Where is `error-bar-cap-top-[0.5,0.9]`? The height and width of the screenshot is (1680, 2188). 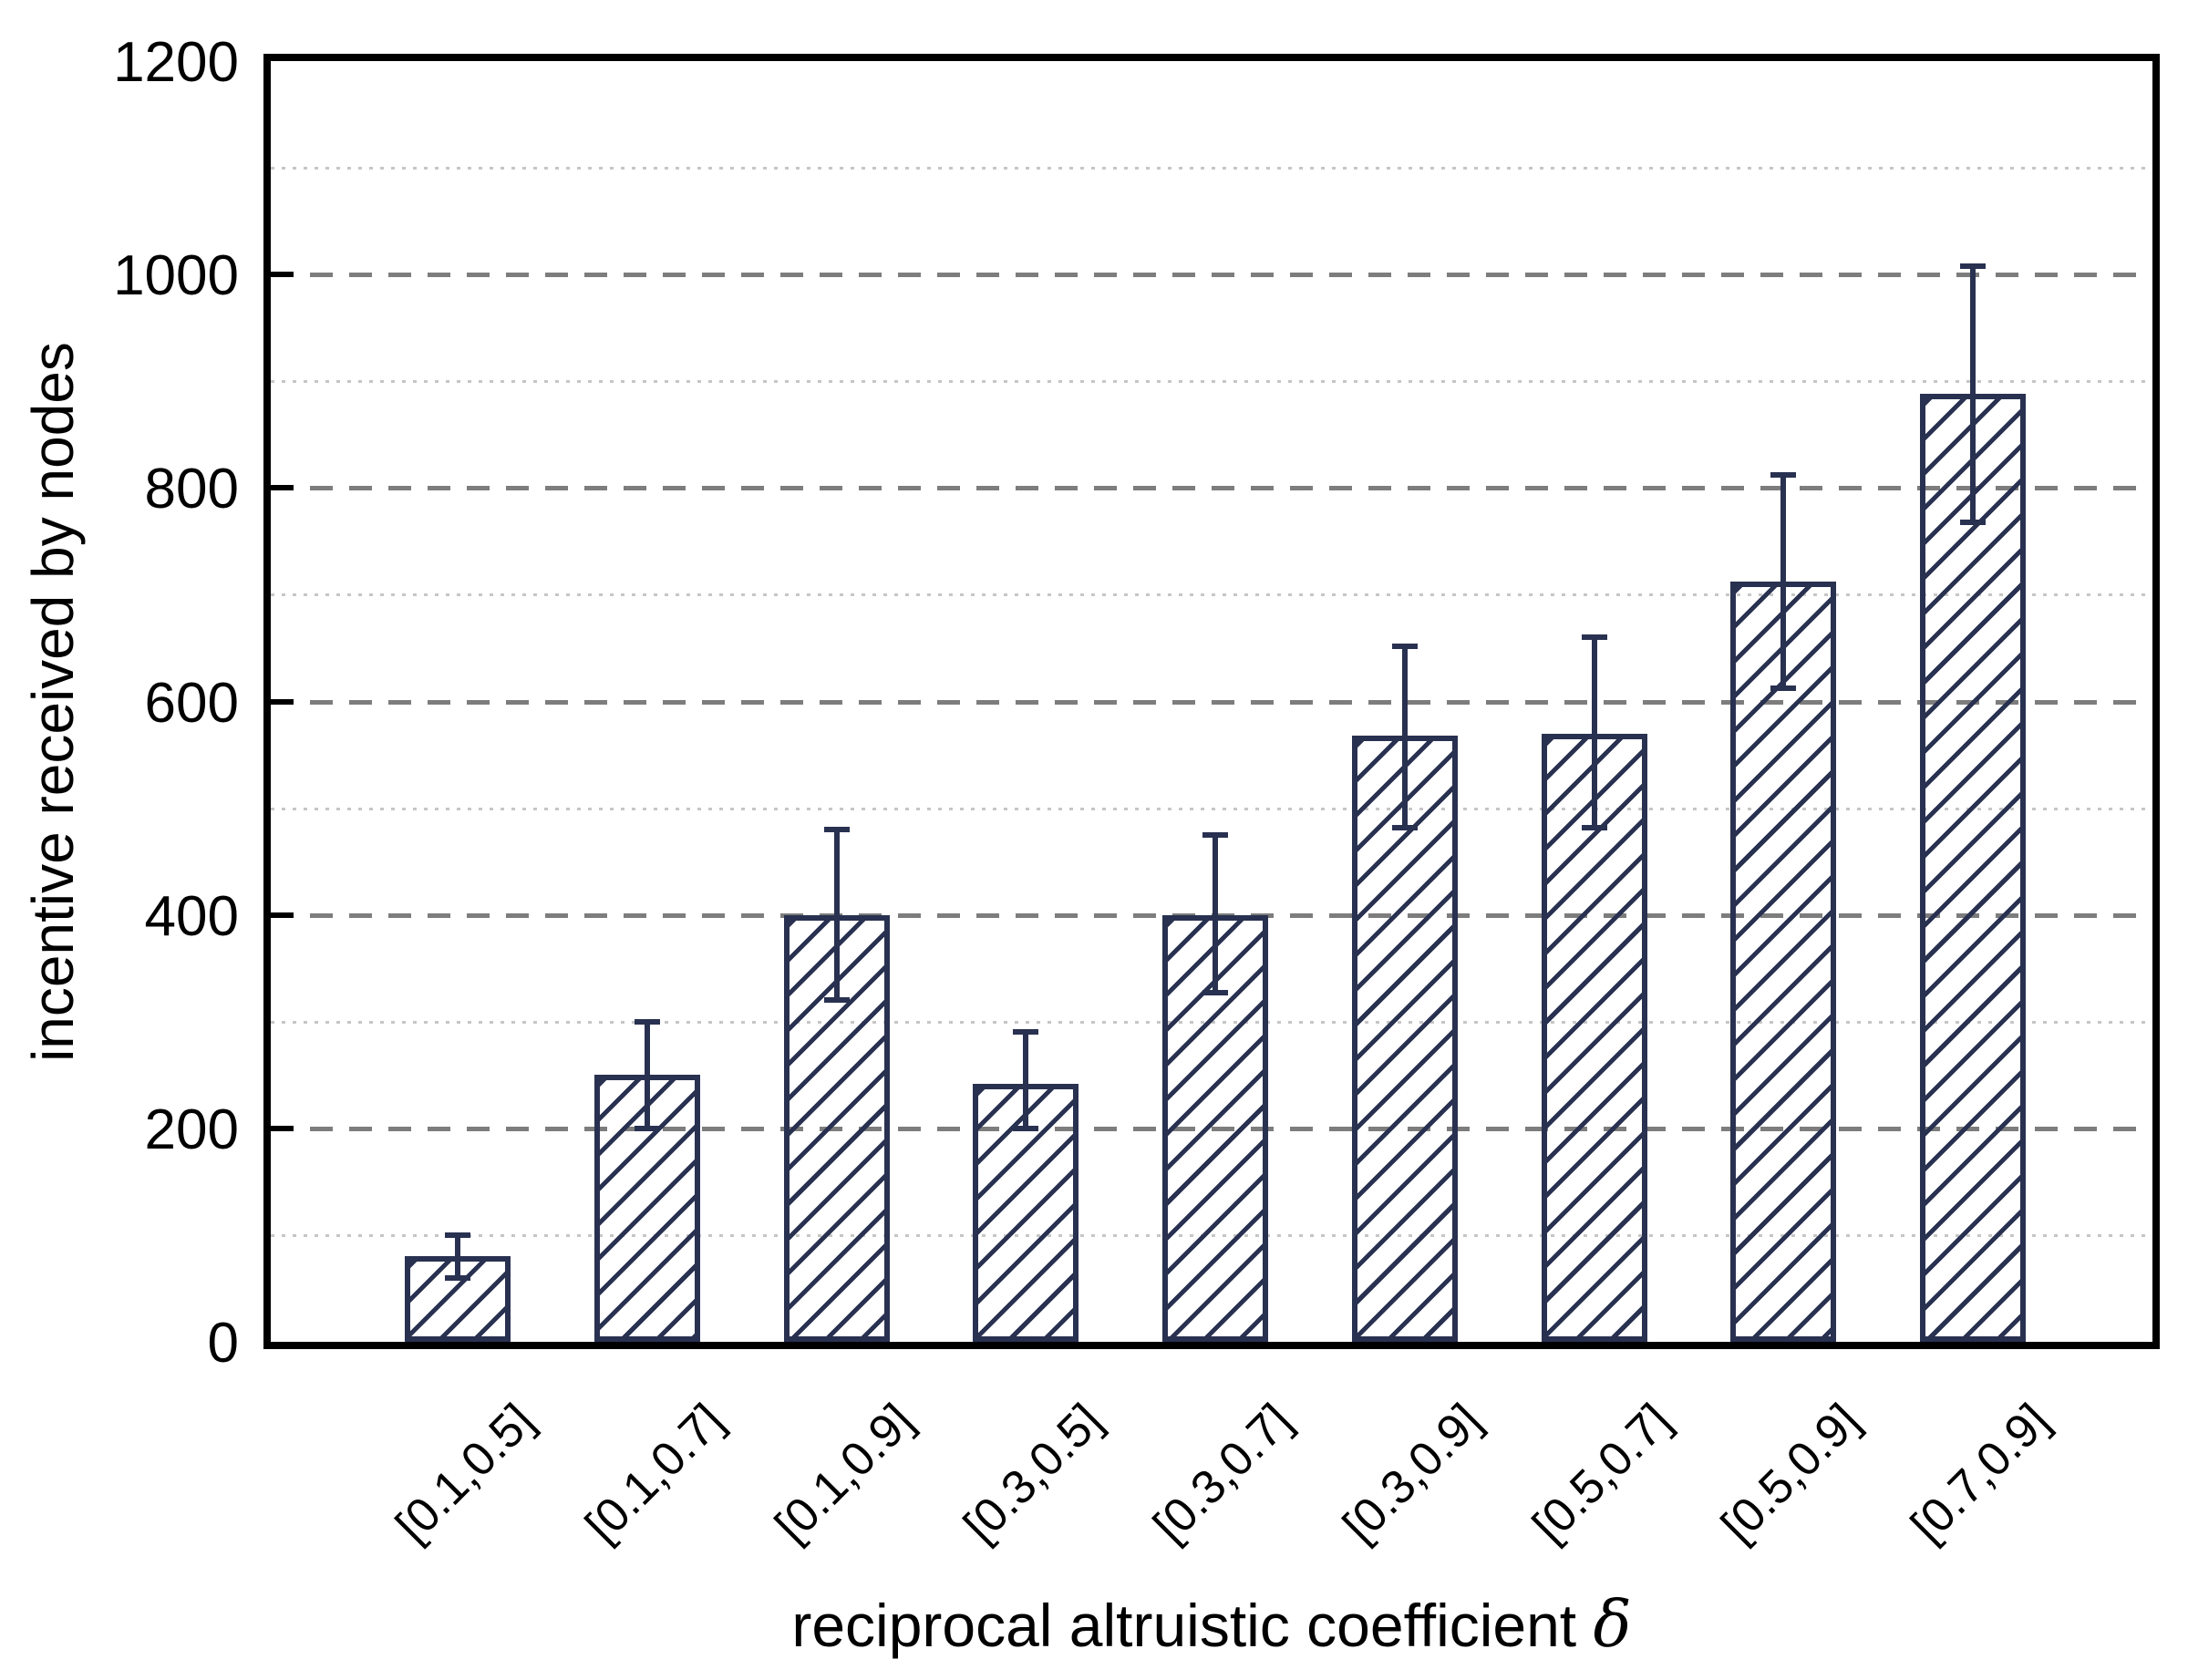 error-bar-cap-top-[0.5,0.9] is located at coordinates (1783, 476).